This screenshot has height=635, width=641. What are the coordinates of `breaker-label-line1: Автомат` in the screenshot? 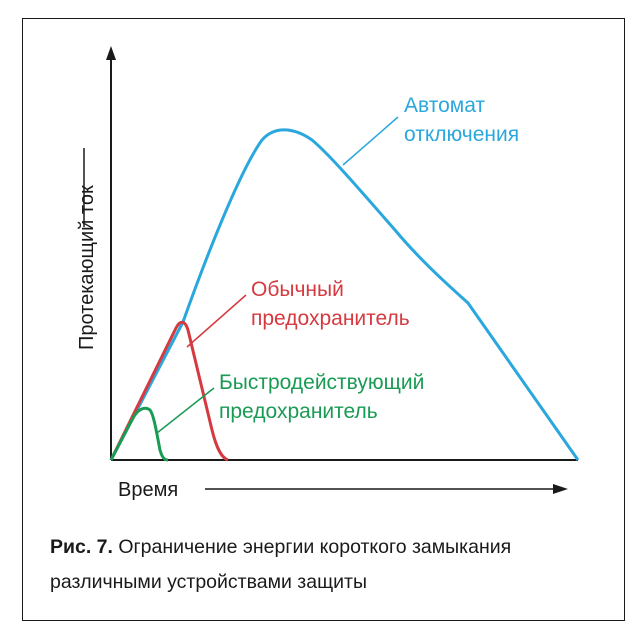 It's located at (444, 105).